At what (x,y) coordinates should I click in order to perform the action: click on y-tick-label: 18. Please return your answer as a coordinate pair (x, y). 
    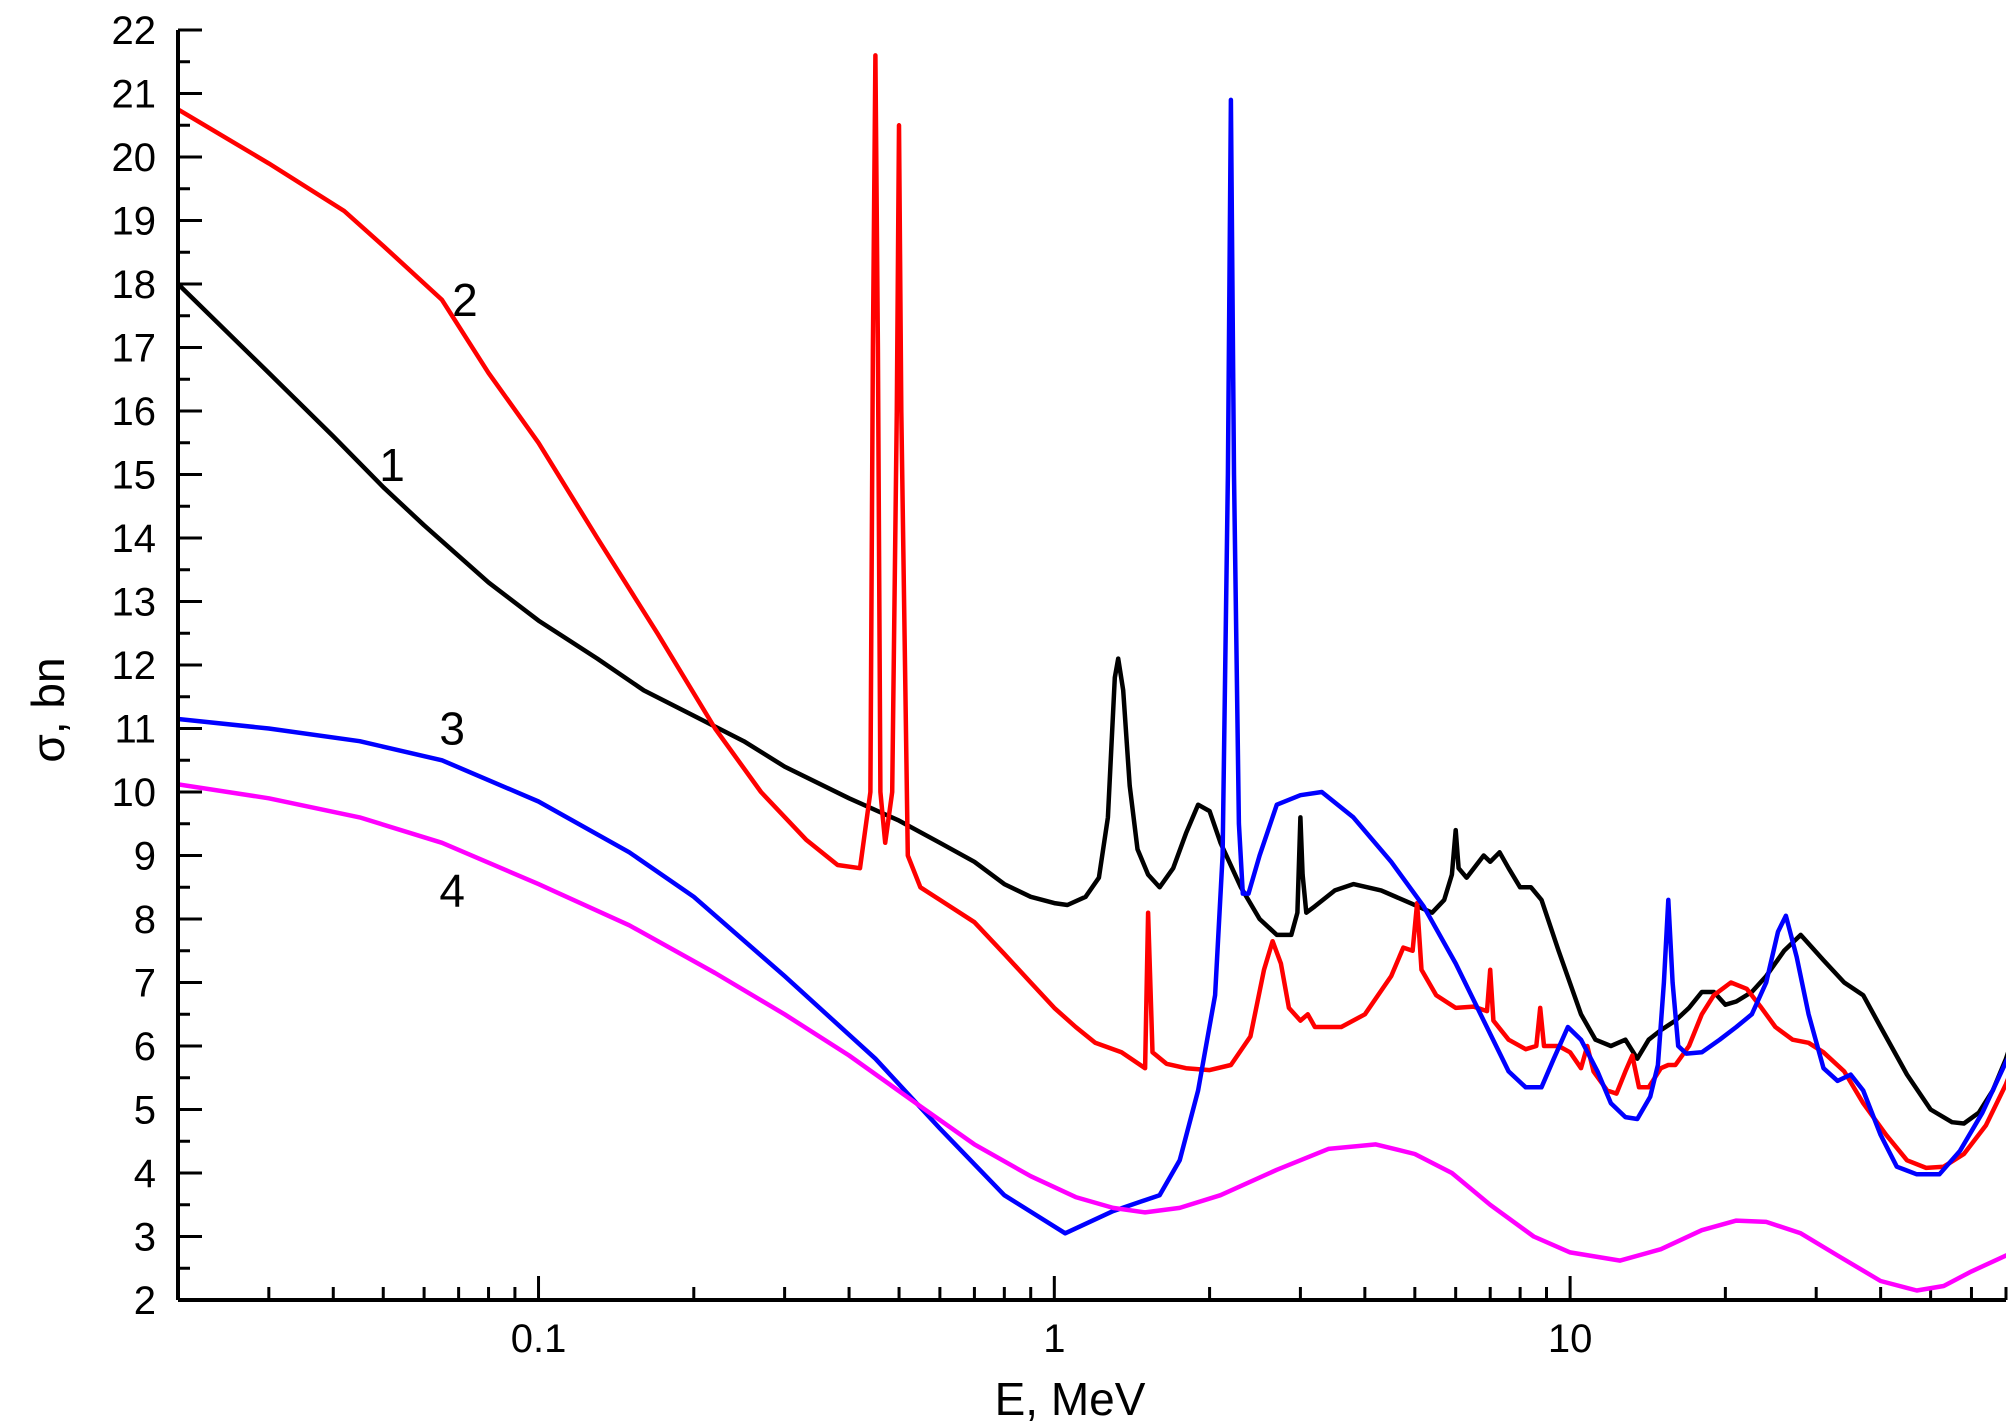
    Looking at the image, I should click on (134, 285).